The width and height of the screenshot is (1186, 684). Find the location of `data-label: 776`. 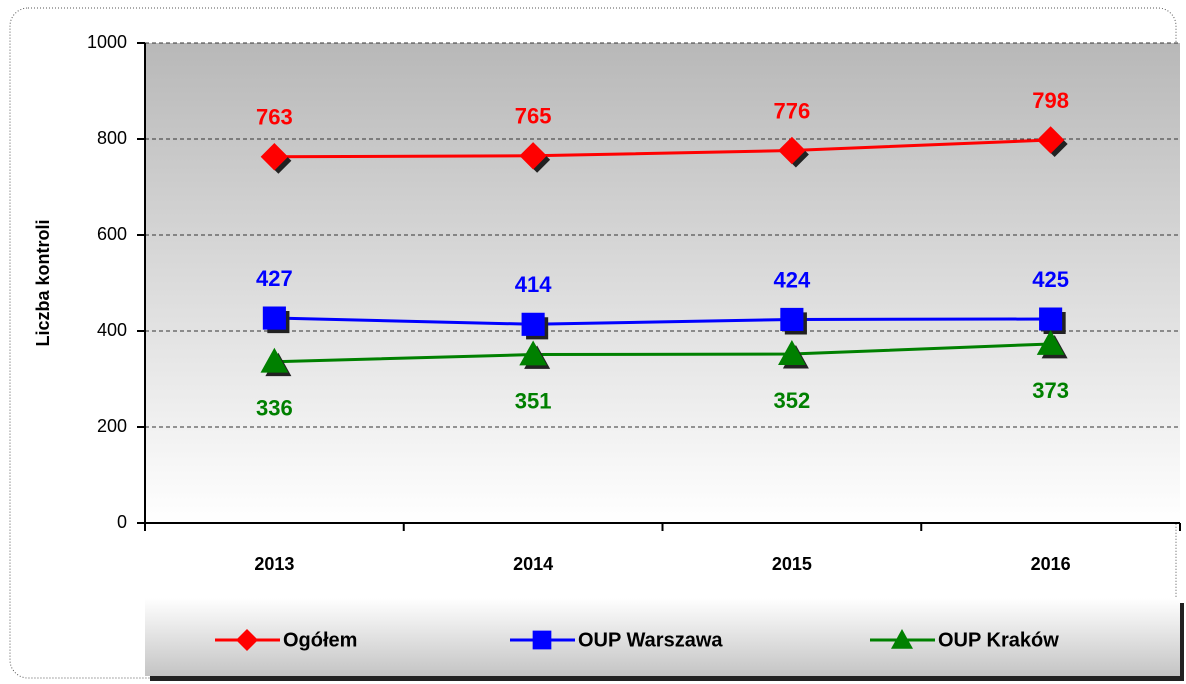

data-label: 776 is located at coordinates (792, 110).